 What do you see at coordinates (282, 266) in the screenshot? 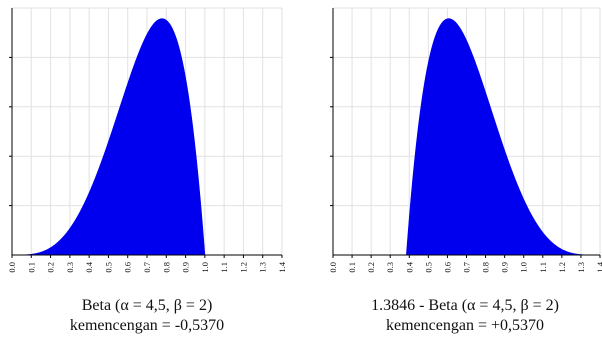
I see `left-x-tick-label: 1.4` at bounding box center [282, 266].